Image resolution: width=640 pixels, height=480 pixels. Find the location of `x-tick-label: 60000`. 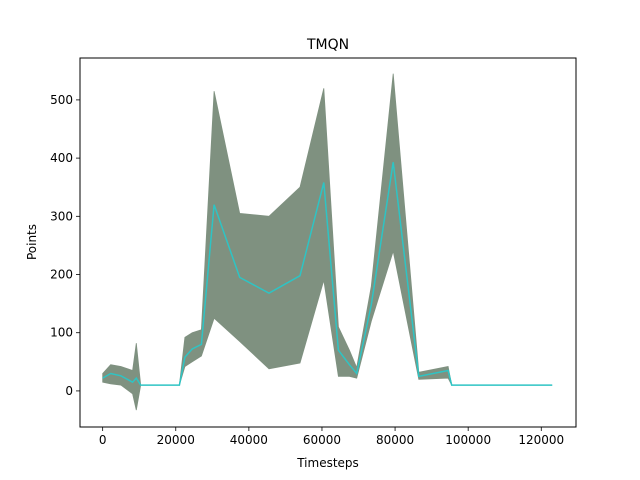

x-tick-label: 60000 is located at coordinates (322, 440).